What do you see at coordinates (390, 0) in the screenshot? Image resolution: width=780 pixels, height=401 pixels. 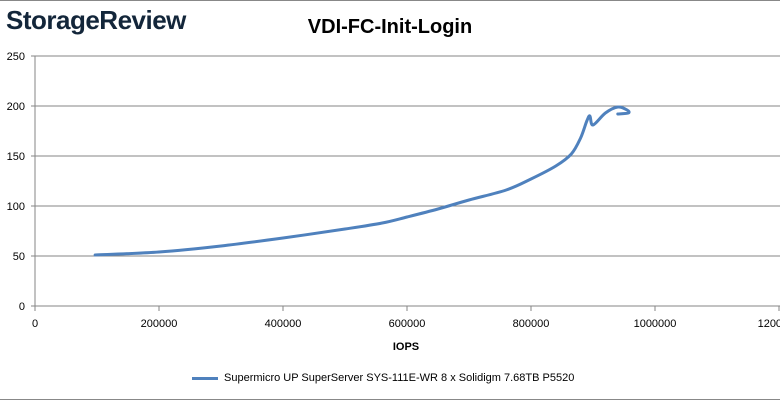 I see `top-border` at bounding box center [390, 0].